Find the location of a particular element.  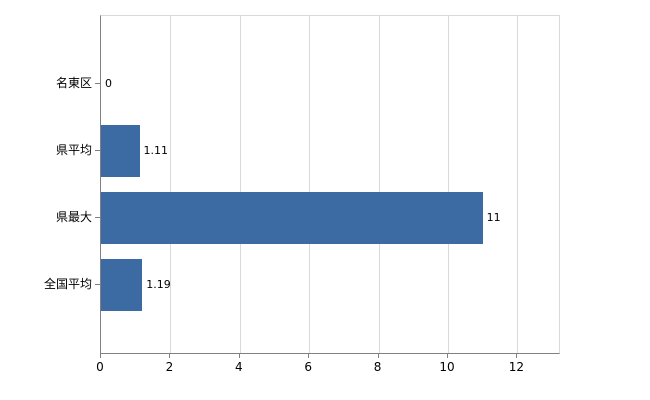

category-label: 県最大 is located at coordinates (73, 217).